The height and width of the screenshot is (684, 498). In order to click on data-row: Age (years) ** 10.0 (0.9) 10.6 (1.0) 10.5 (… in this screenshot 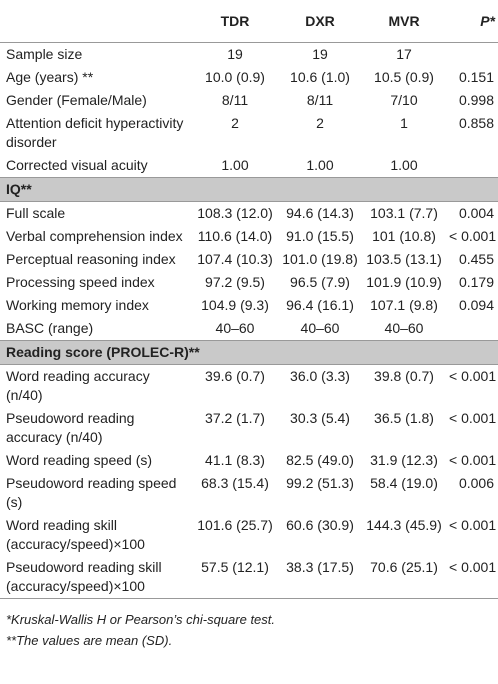, I will do `click(249, 77)`.